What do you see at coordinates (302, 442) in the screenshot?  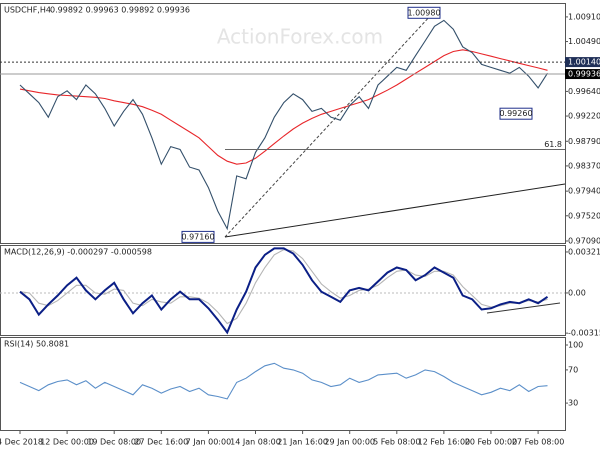 I see `x-tick-label: 21 Jan 16:00` at bounding box center [302, 442].